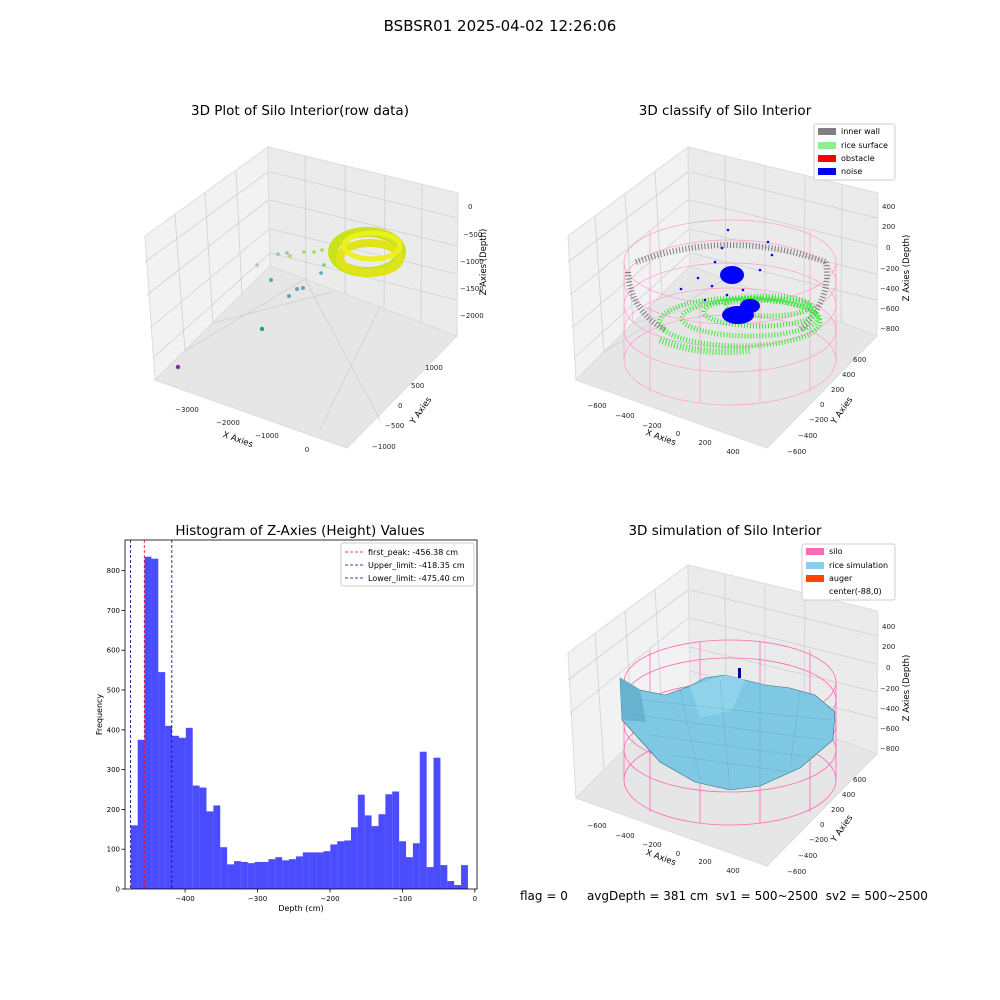 The height and width of the screenshot is (1000, 1000). I want to click on classify-noise-points, so click(726, 276).